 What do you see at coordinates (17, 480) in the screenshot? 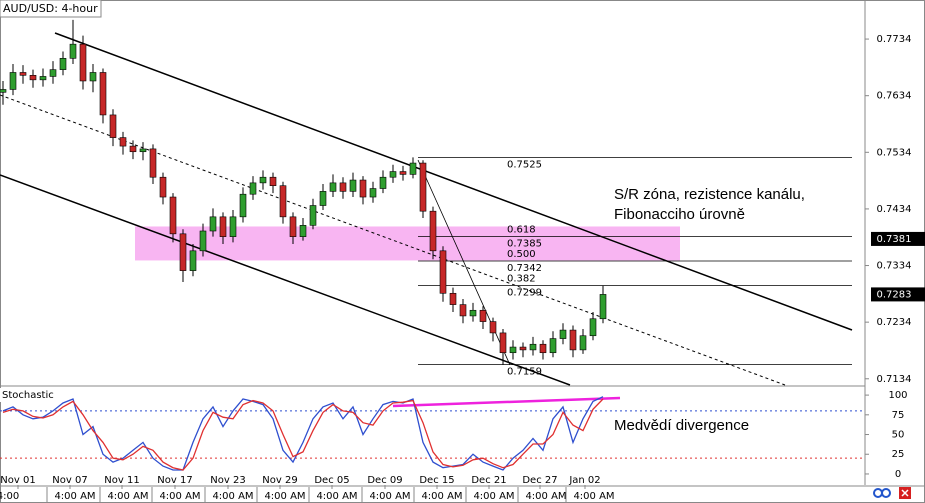
I see `x-tick-label: Nov 01` at bounding box center [17, 480].